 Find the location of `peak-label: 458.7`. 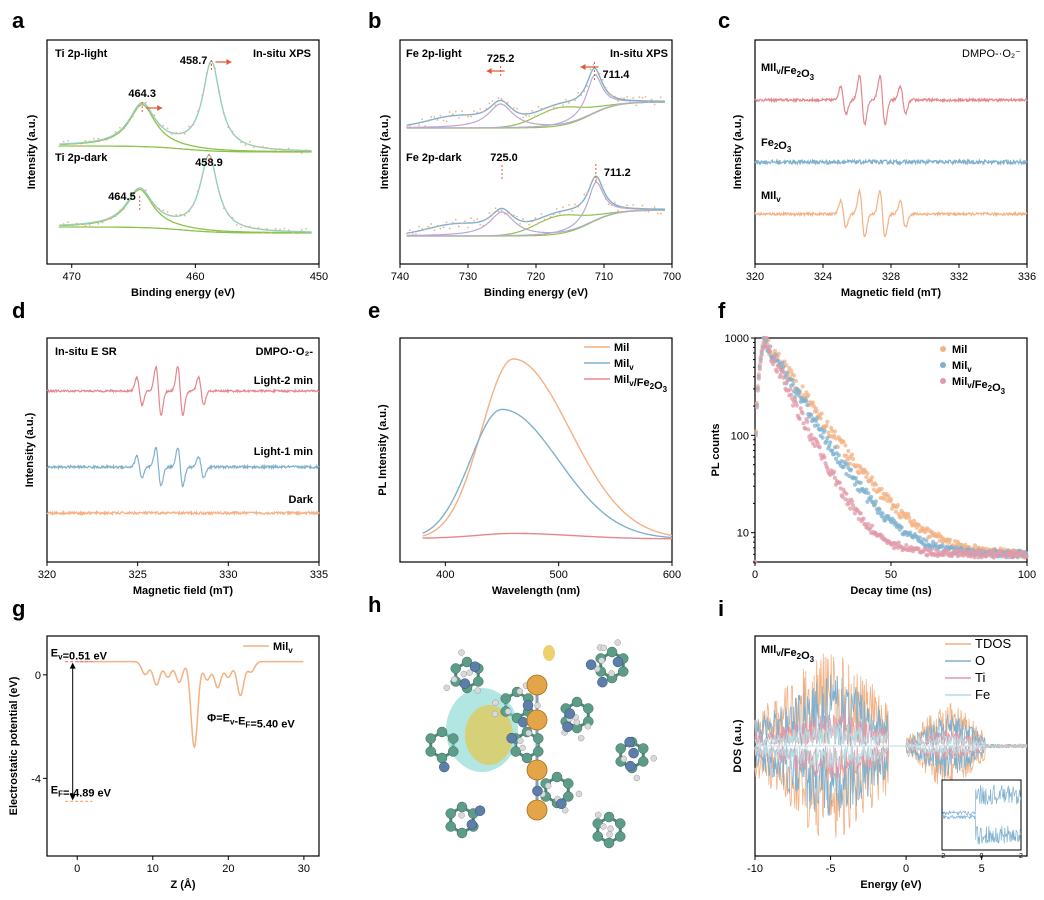

peak-label: 458.7 is located at coordinates (194, 61).